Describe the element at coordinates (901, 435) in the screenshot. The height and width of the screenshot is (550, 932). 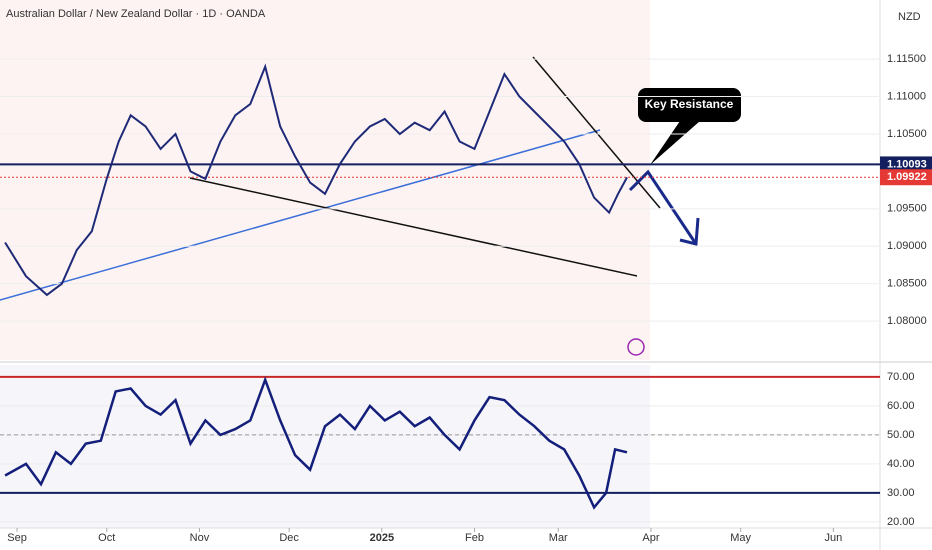
I see `y-tick-label: 50.00` at that location.